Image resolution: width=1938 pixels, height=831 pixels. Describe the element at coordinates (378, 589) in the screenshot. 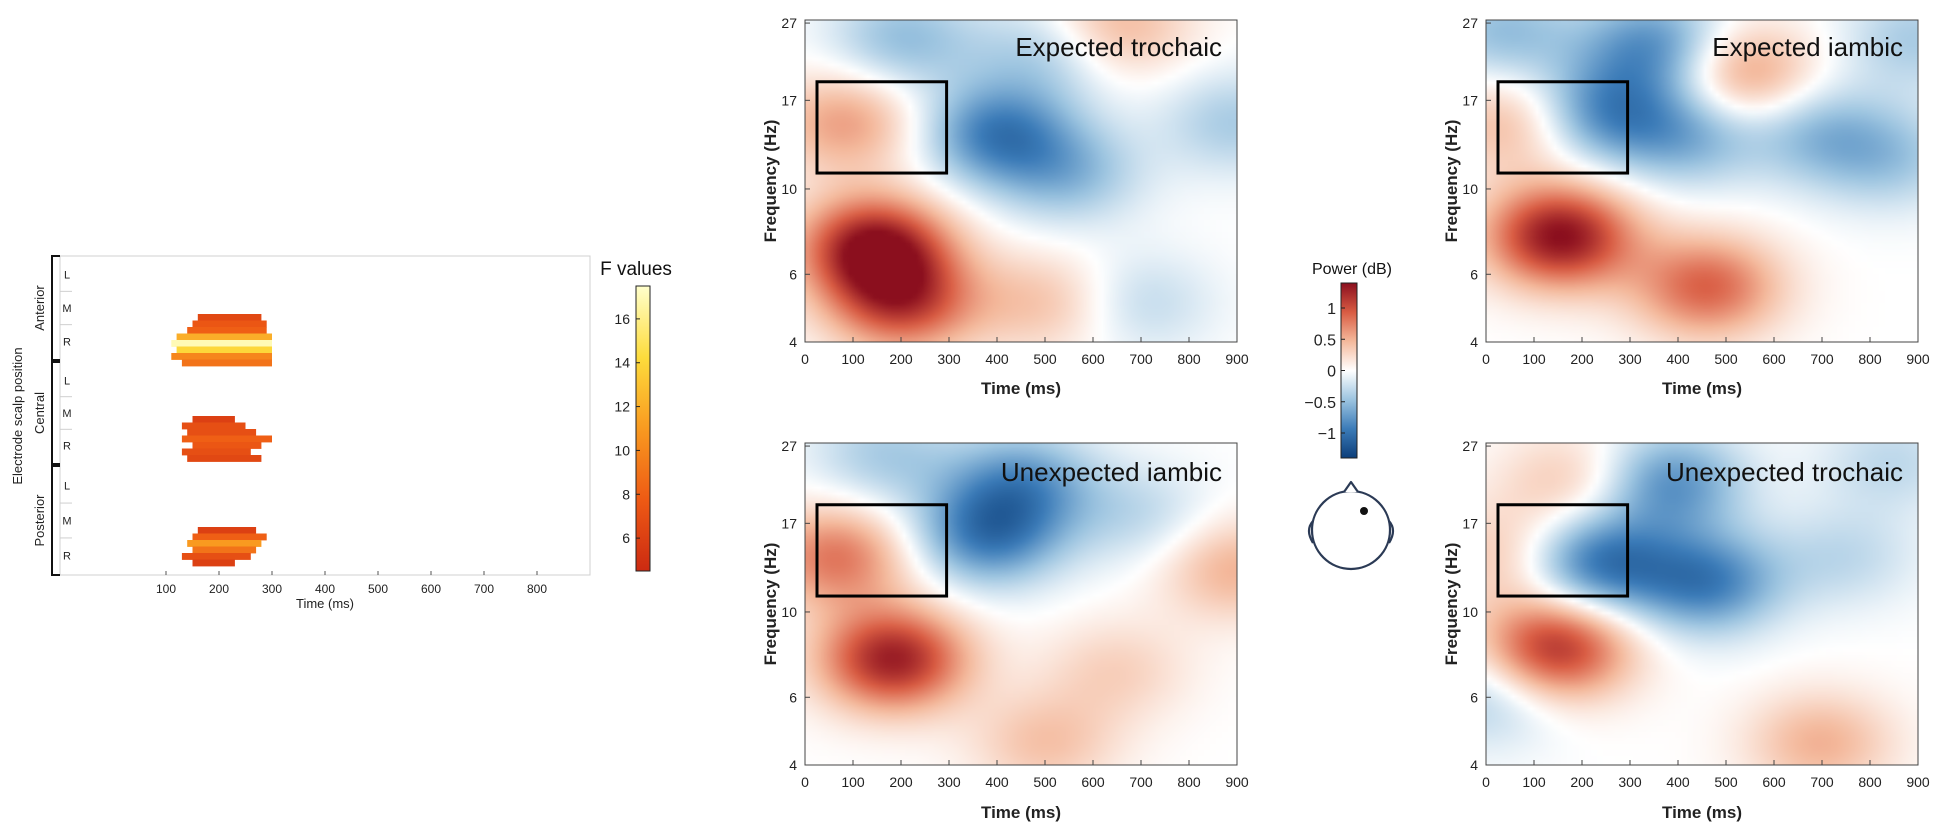

I see `f-map-x-tick-label: 500` at that location.